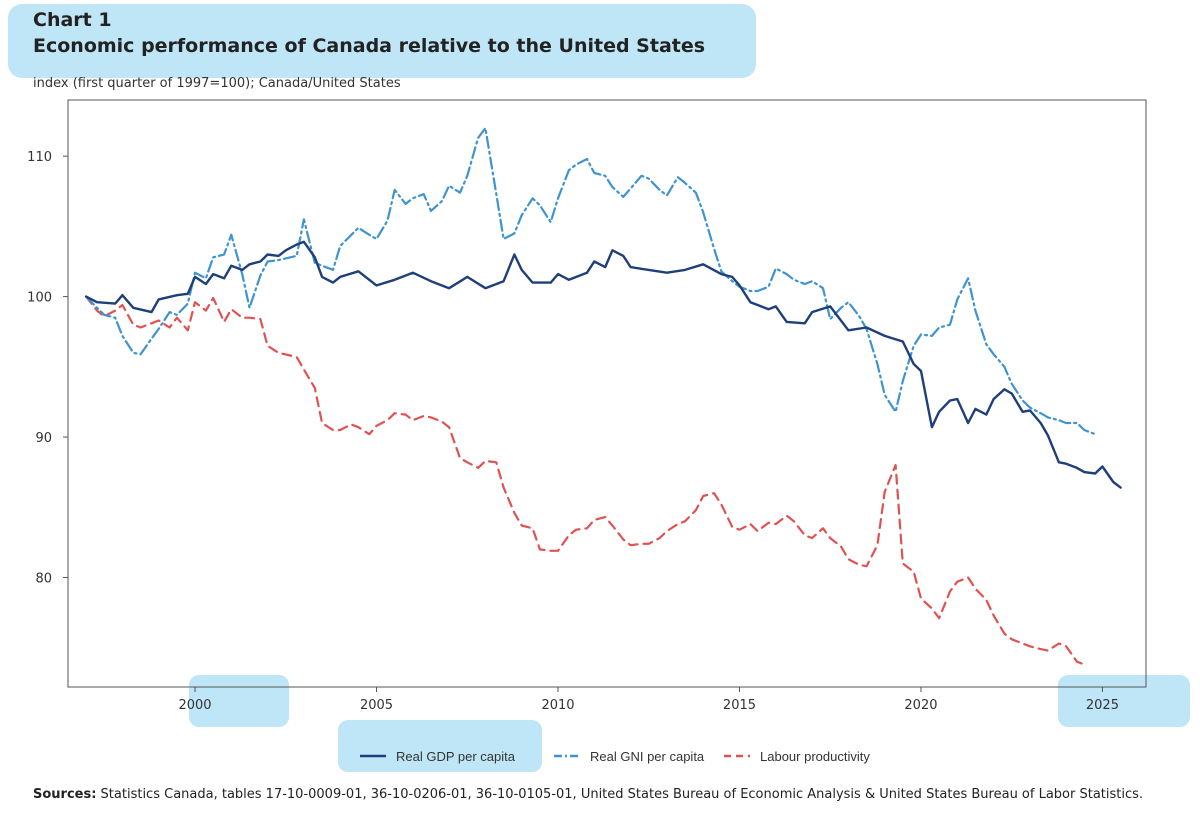 The image size is (1200, 823). What do you see at coordinates (194, 705) in the screenshot?
I see `x-tick-label-2000: 2000` at bounding box center [194, 705].